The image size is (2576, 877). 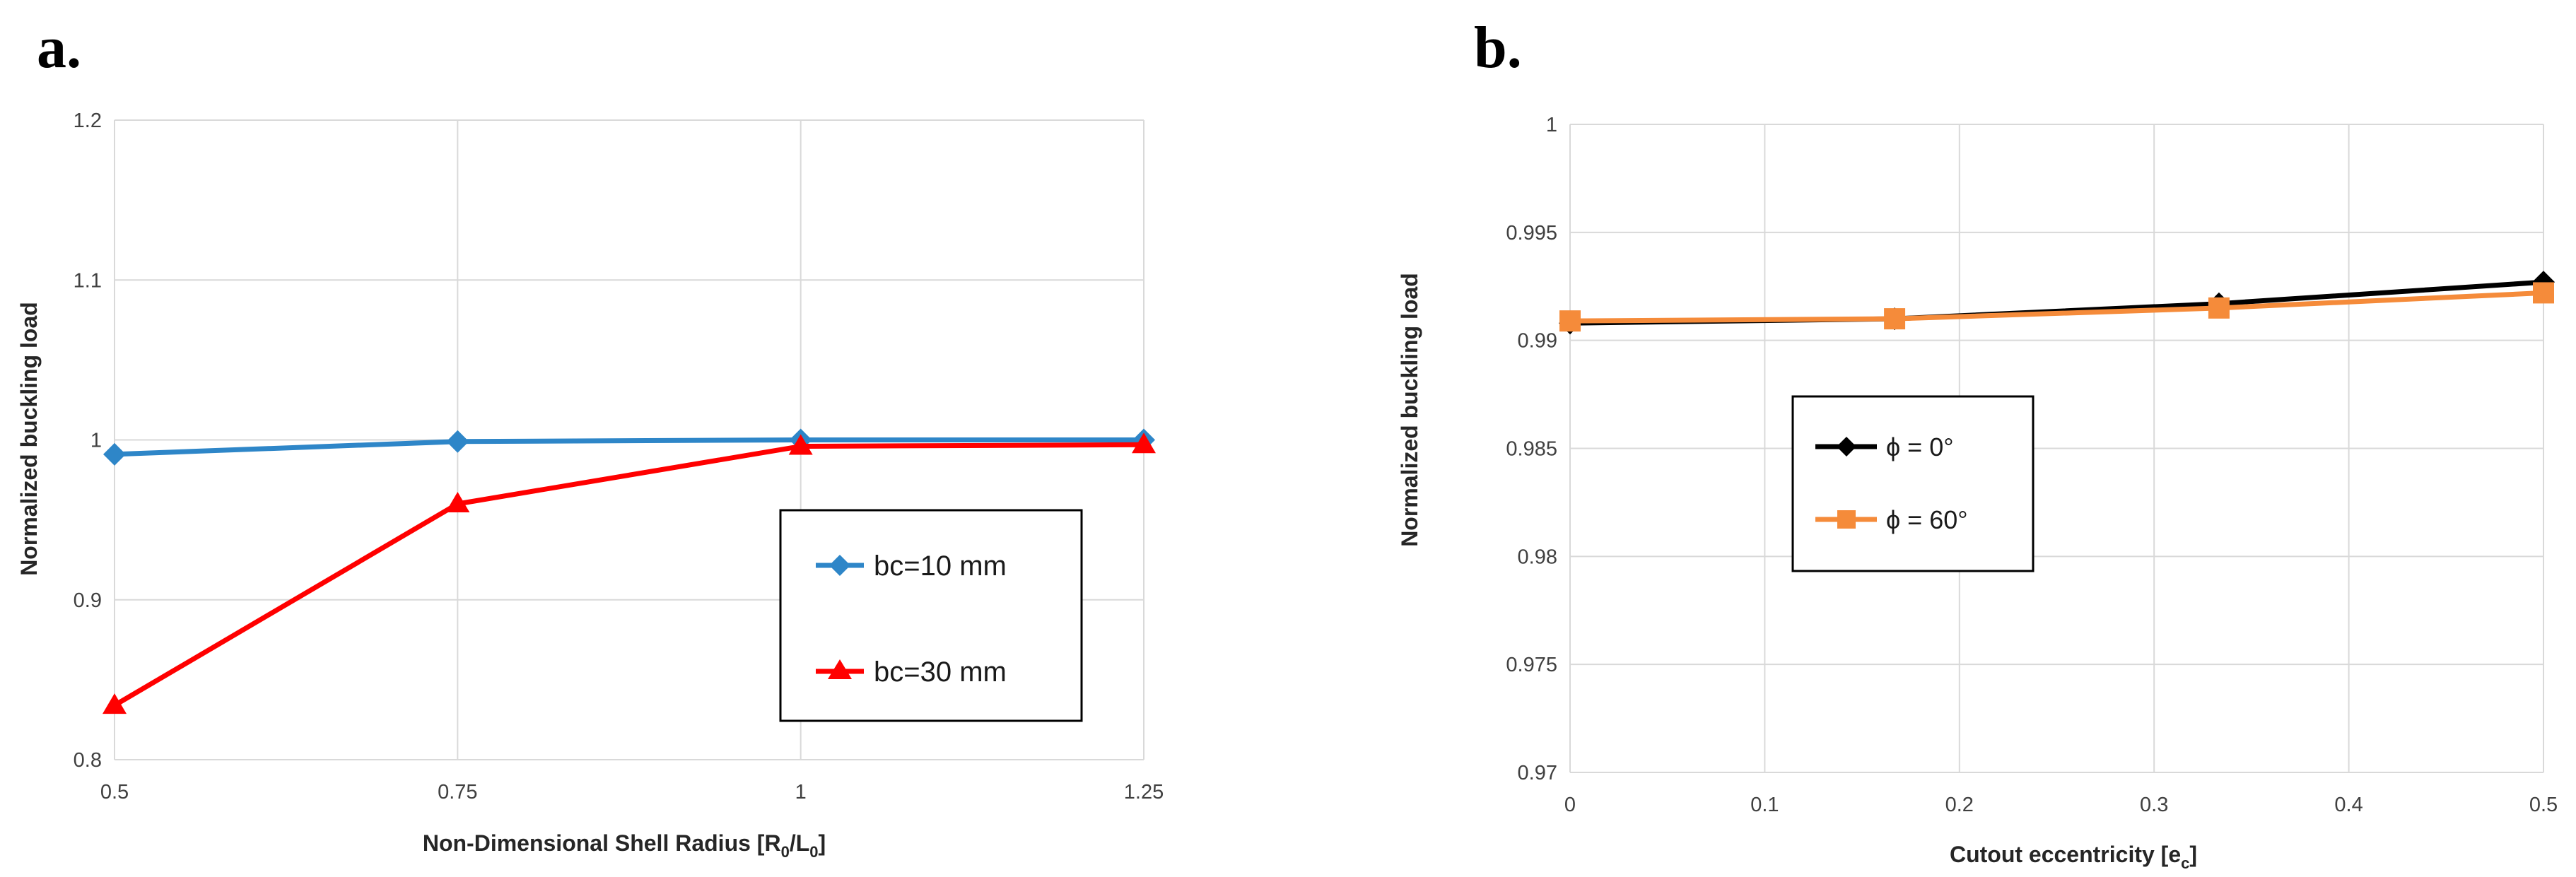 What do you see at coordinates (1498, 48) in the screenshot?
I see `panel-b-letter: b.` at bounding box center [1498, 48].